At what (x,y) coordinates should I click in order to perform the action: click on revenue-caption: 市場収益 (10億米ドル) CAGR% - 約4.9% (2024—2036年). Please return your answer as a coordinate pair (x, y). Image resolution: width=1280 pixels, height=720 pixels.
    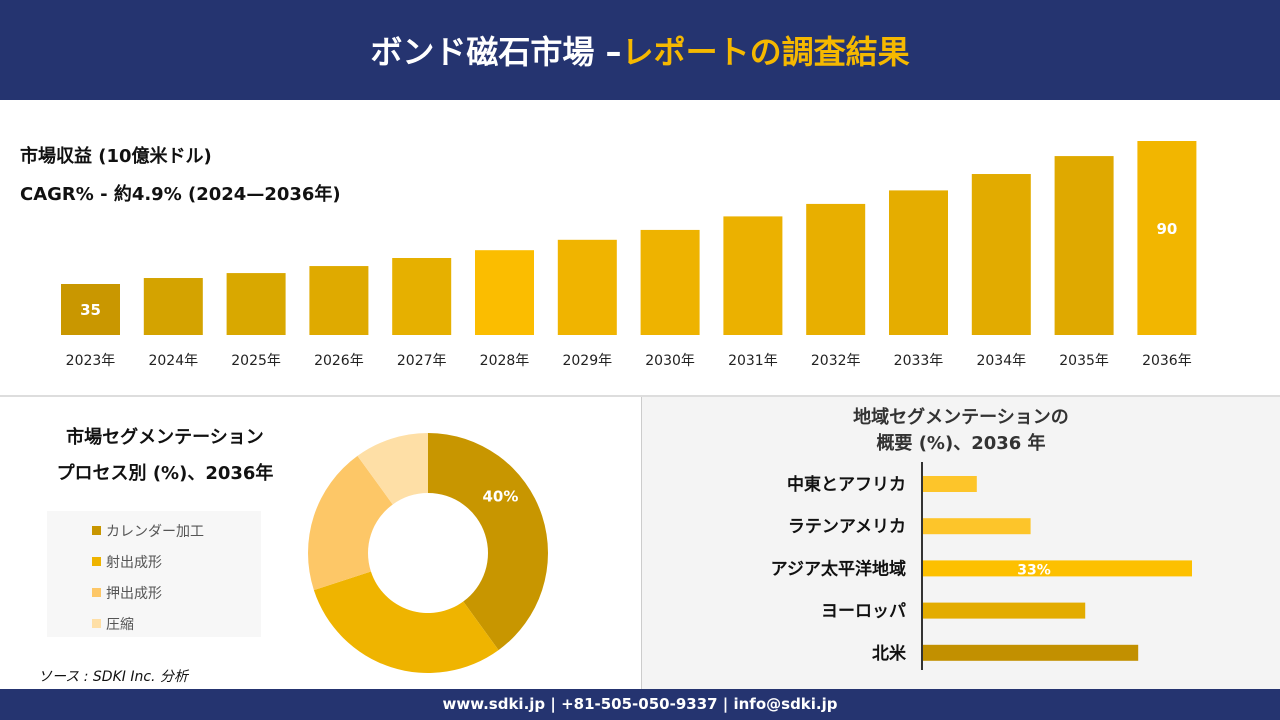
    Looking at the image, I should click on (180, 176).